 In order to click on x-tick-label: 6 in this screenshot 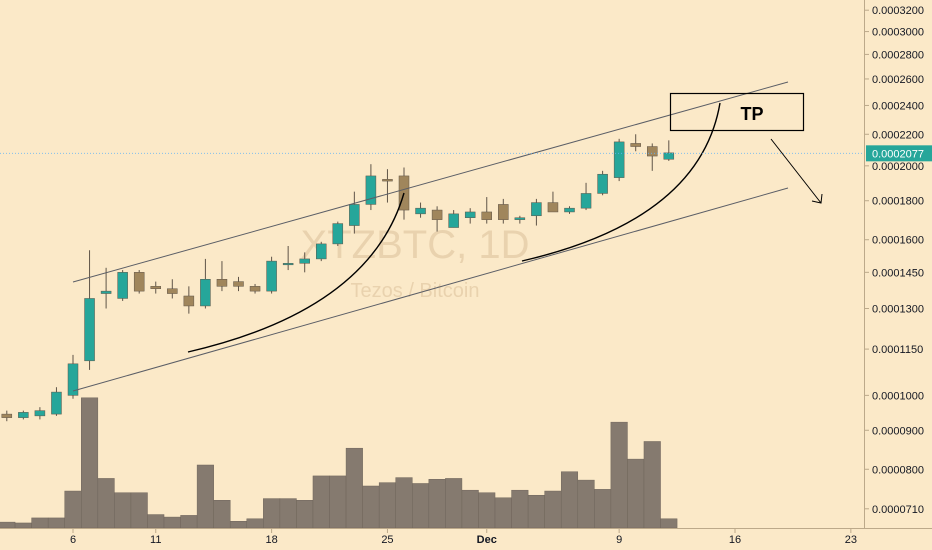, I will do `click(73, 540)`.